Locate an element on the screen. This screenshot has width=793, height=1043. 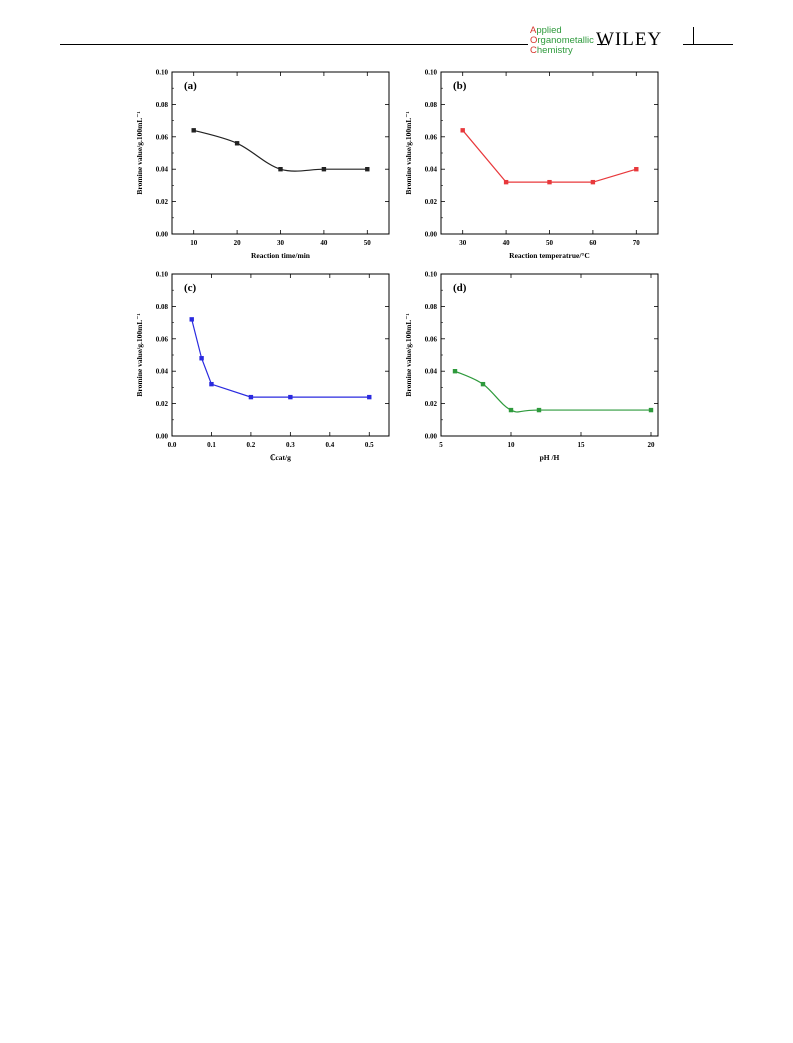
chart-a-series-line is located at coordinates (280, 150).